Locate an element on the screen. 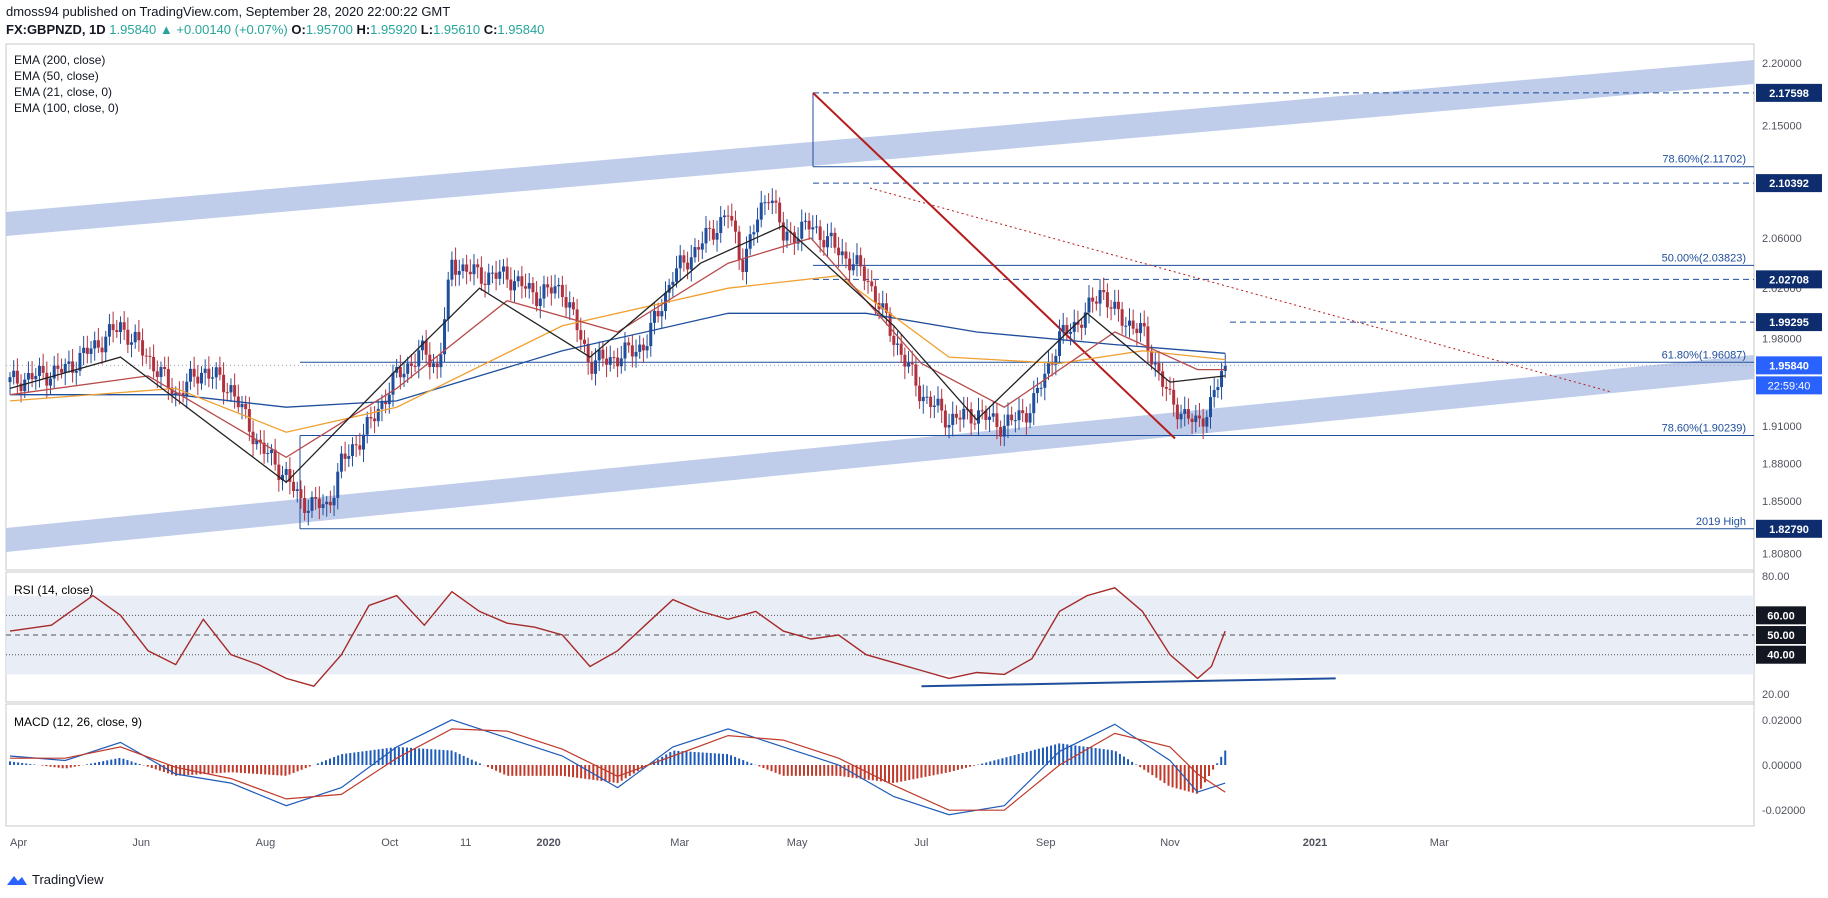 Image resolution: width=1828 pixels, height=898 pixels. rsi-label-box is located at coordinates (1781, 635).